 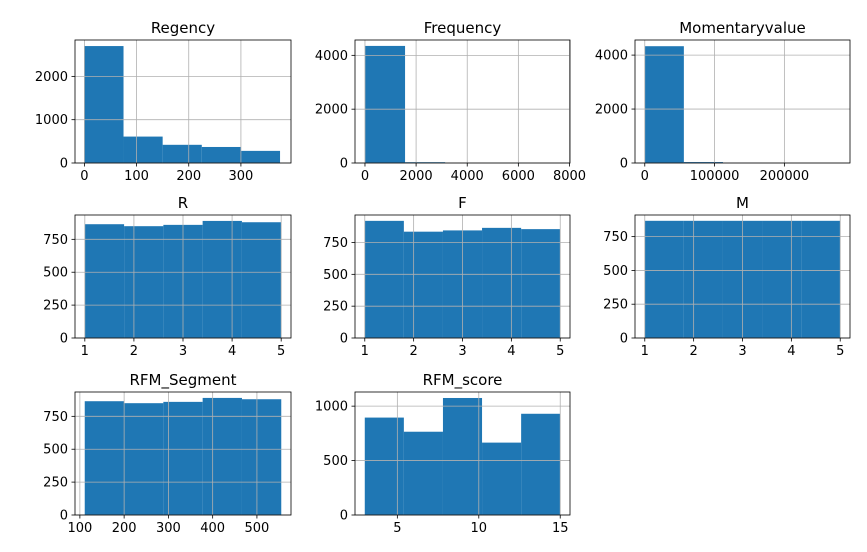 What do you see at coordinates (467, 176) in the screenshot?
I see `x-tick-label: 4000` at bounding box center [467, 176].